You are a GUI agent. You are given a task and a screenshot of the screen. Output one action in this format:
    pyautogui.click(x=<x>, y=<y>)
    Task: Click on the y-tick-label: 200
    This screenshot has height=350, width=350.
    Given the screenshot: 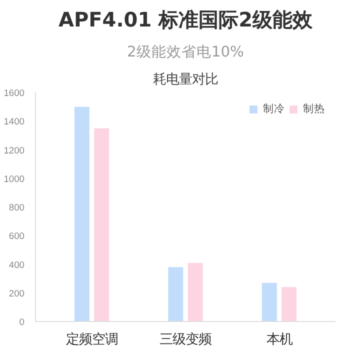 What is the action you would take?
    pyautogui.click(x=16, y=293)
    